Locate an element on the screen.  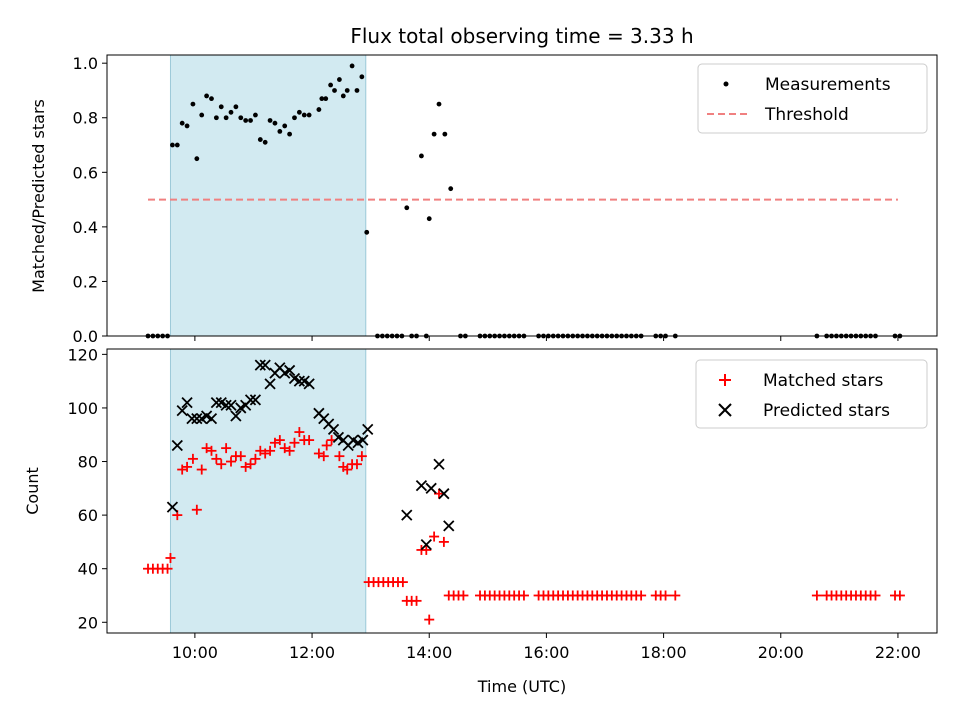
bottom-x-axis: 10:00 12:00 14:00 16:00 18:00 20:00 22:00 is located at coordinates (546, 647).